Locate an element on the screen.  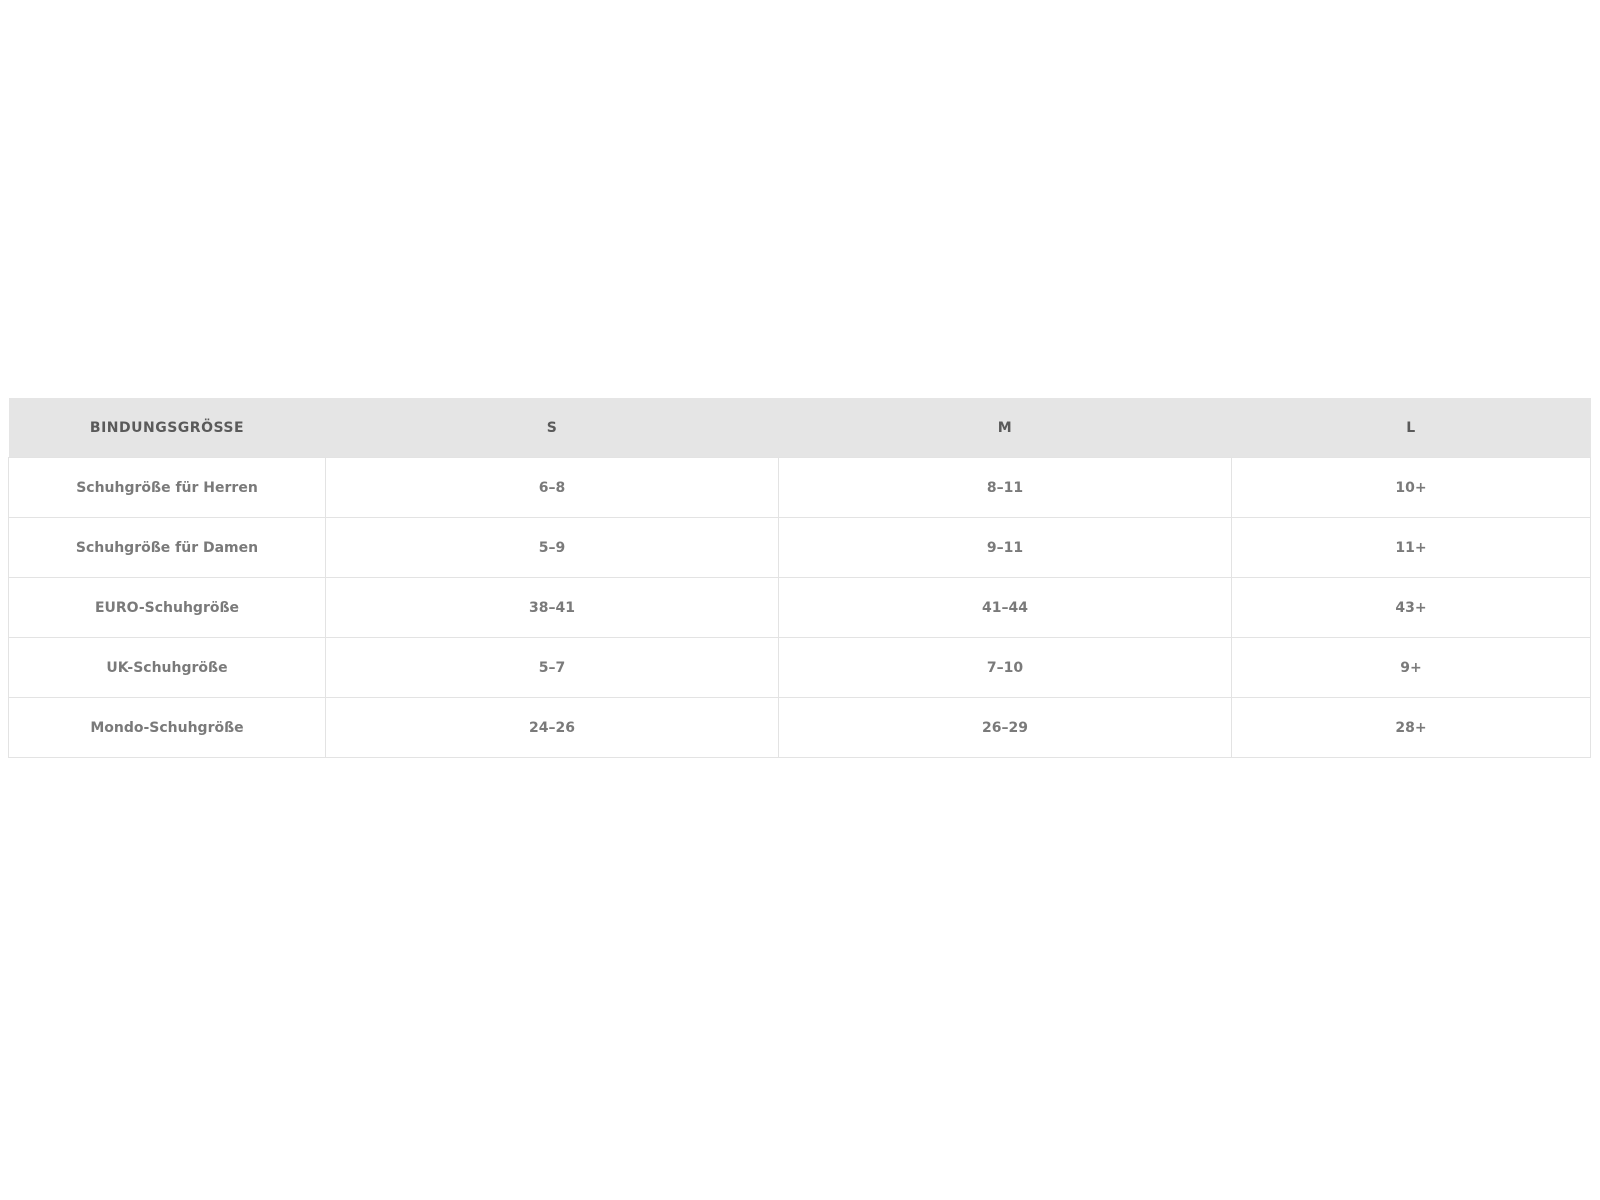
table-cell: 8–11 is located at coordinates (1005, 487).